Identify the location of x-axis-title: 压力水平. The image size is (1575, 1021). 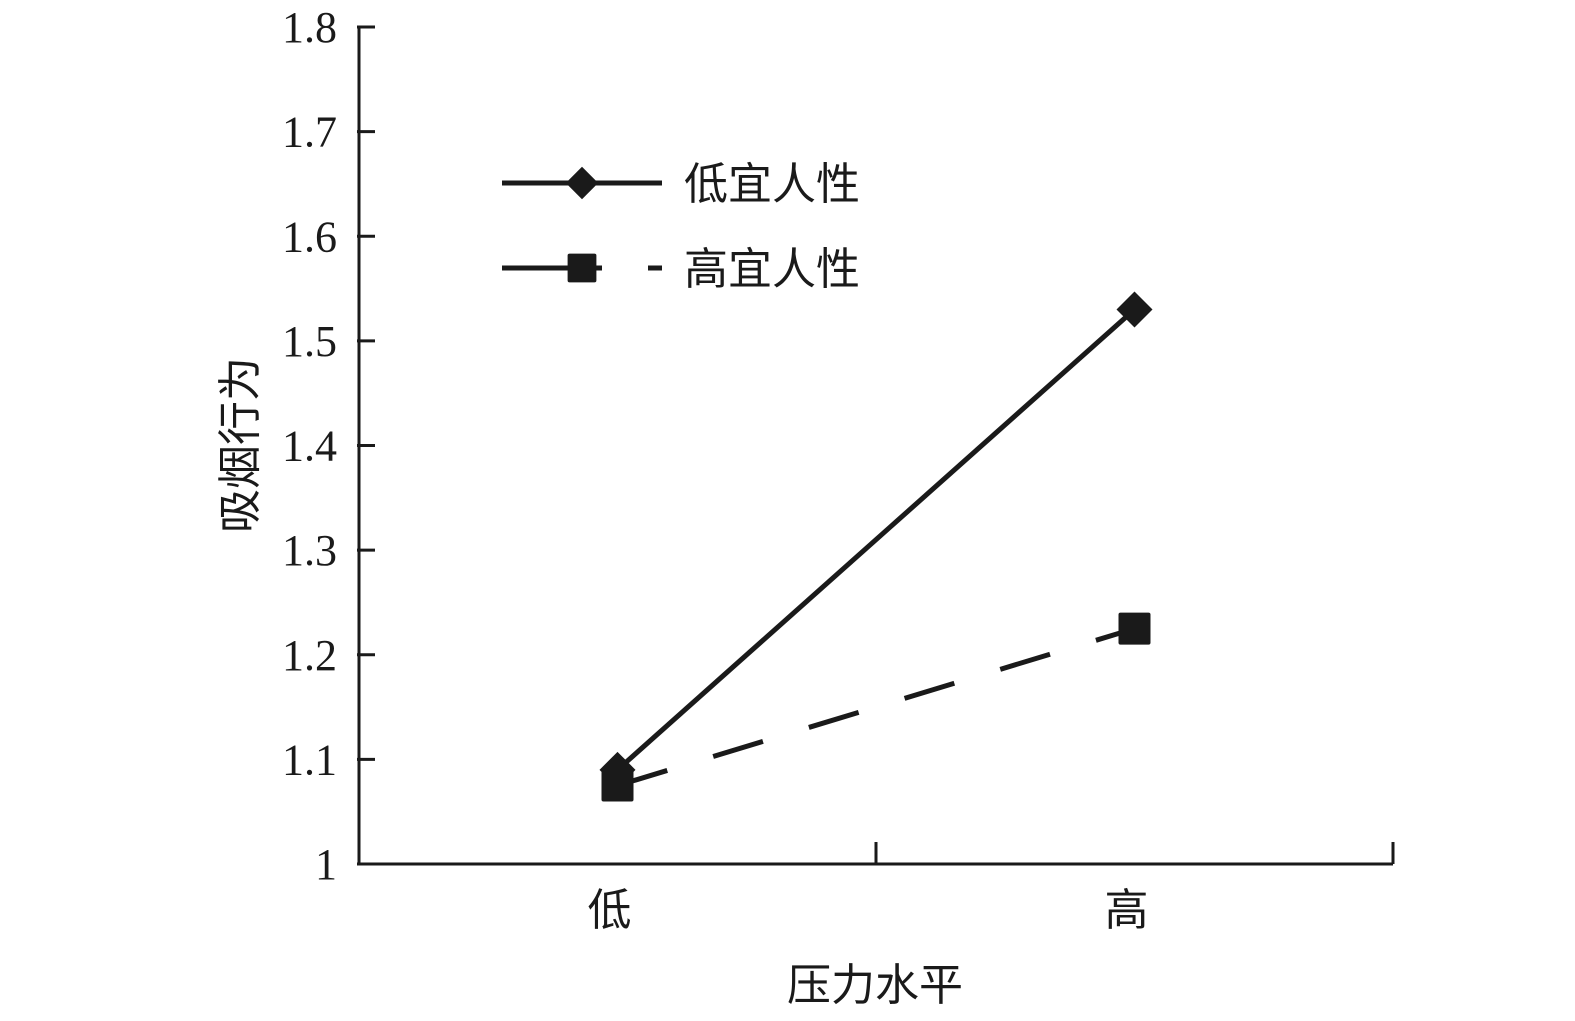
(875, 985).